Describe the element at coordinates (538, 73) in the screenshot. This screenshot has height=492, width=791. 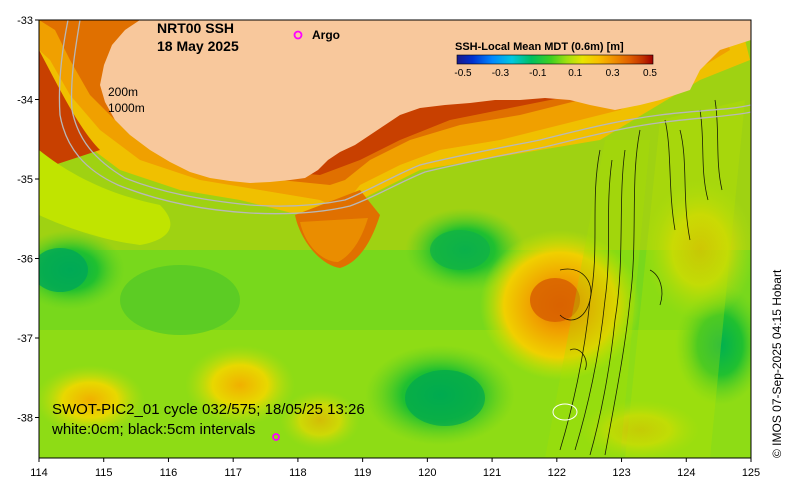
I see `colorbar-tick-label: -0.1` at that location.